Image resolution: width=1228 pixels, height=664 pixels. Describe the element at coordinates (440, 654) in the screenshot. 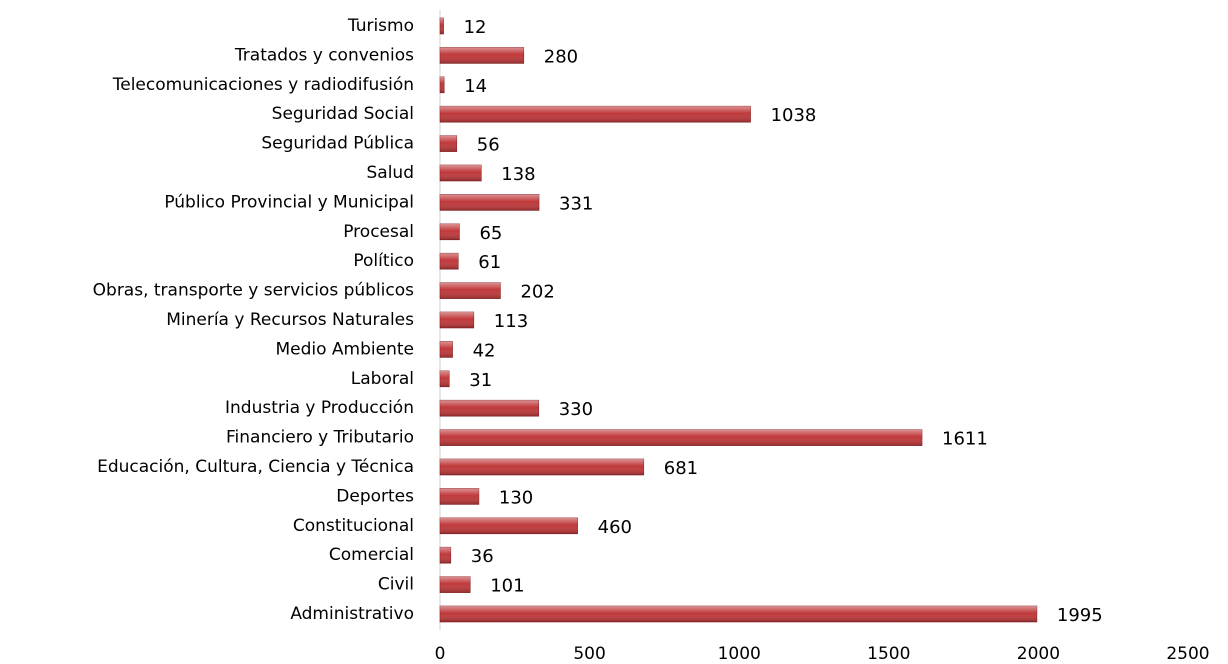

I see `x-tick-label: 0` at that location.